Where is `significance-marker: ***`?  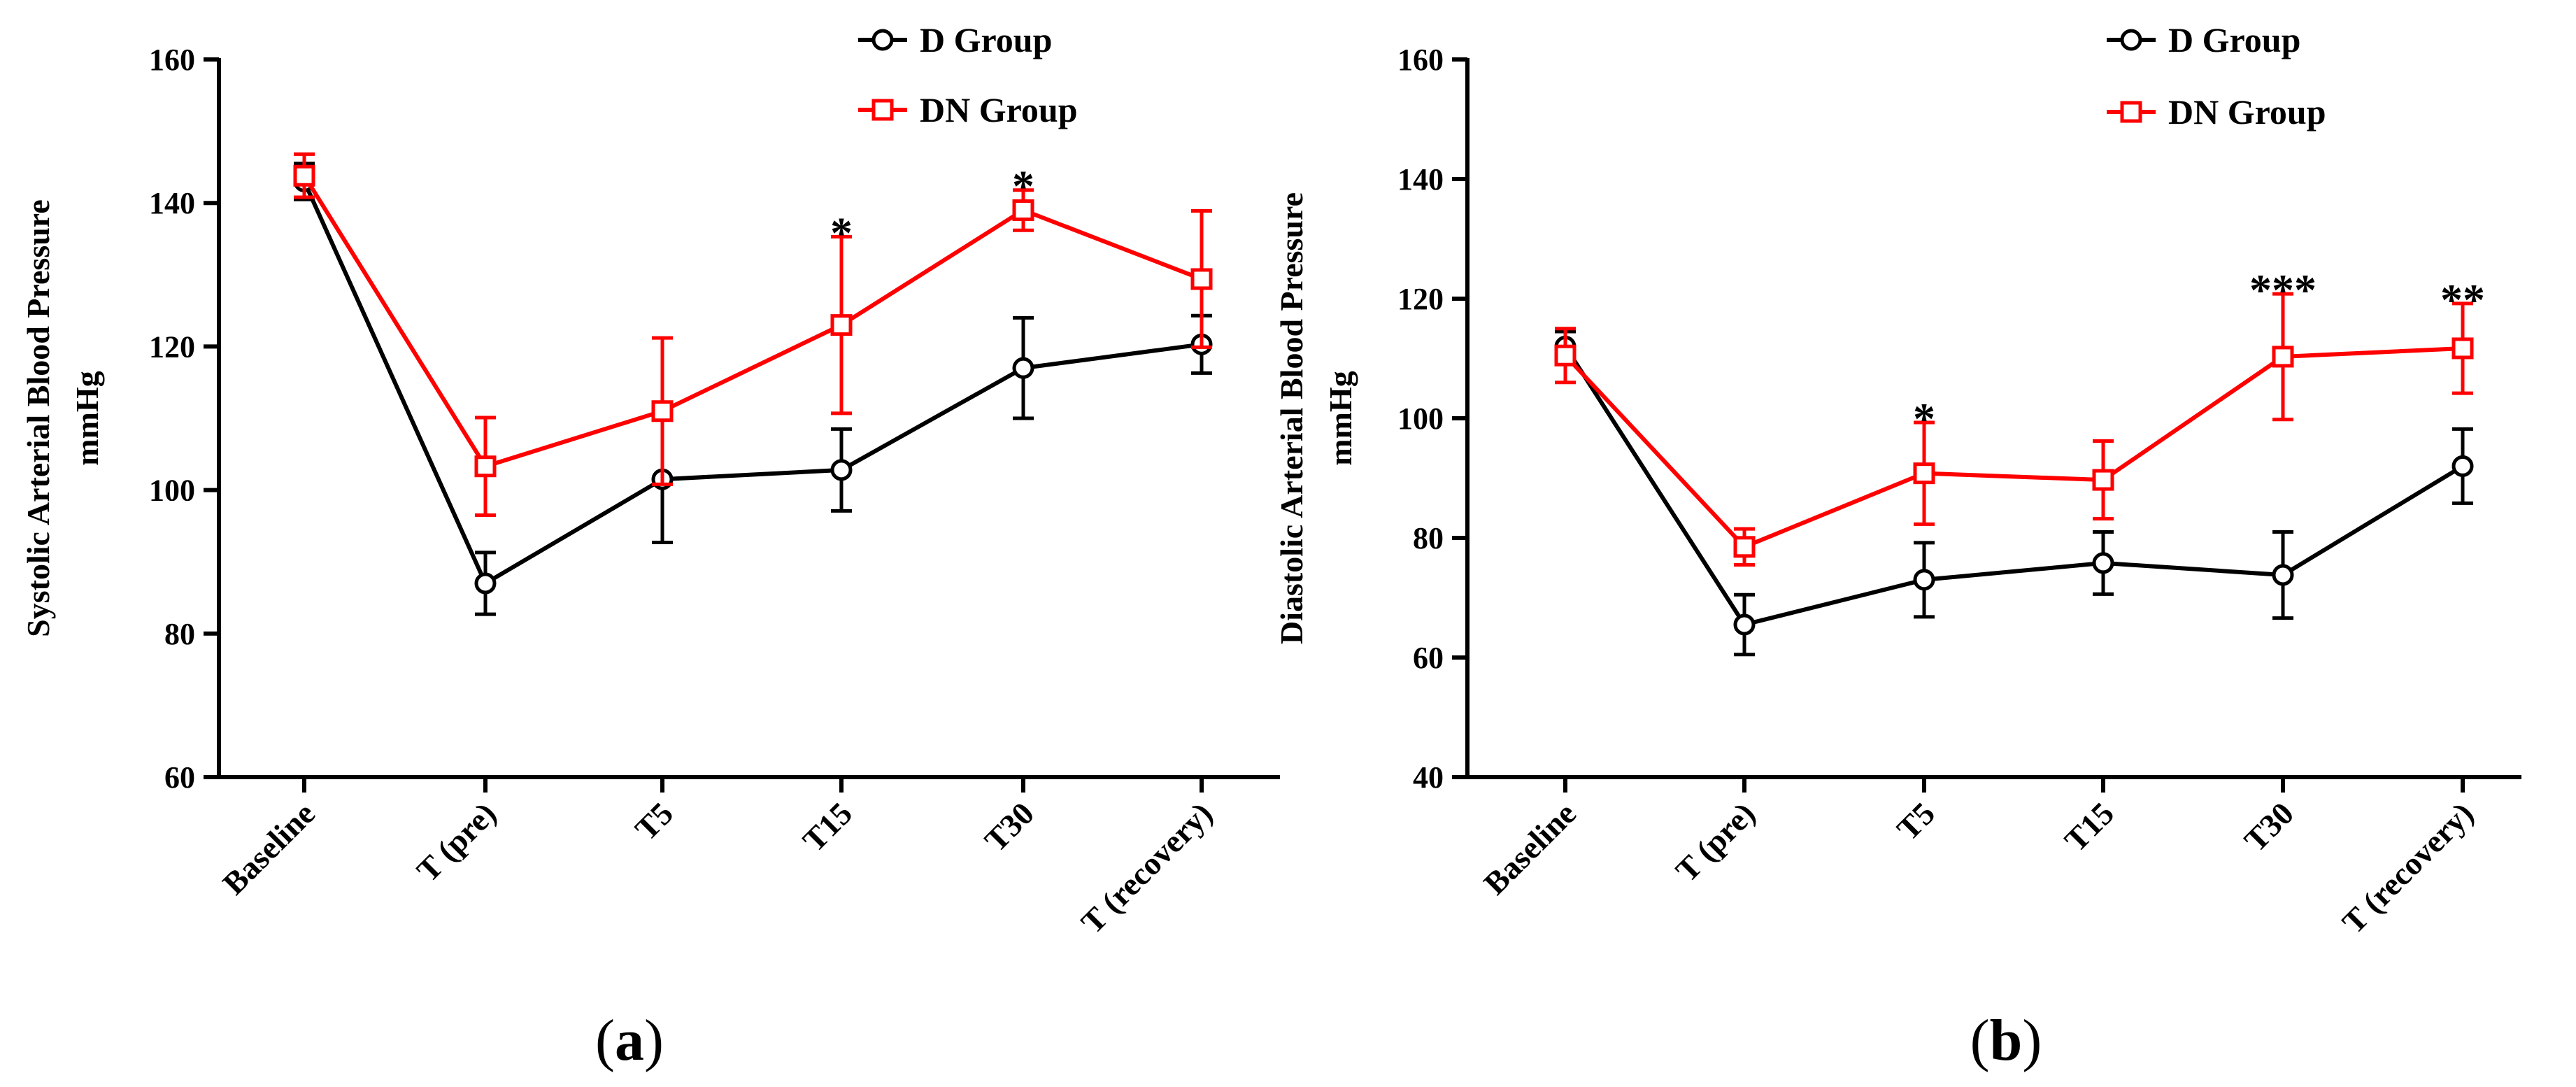 significance-marker: *** is located at coordinates (2283, 290).